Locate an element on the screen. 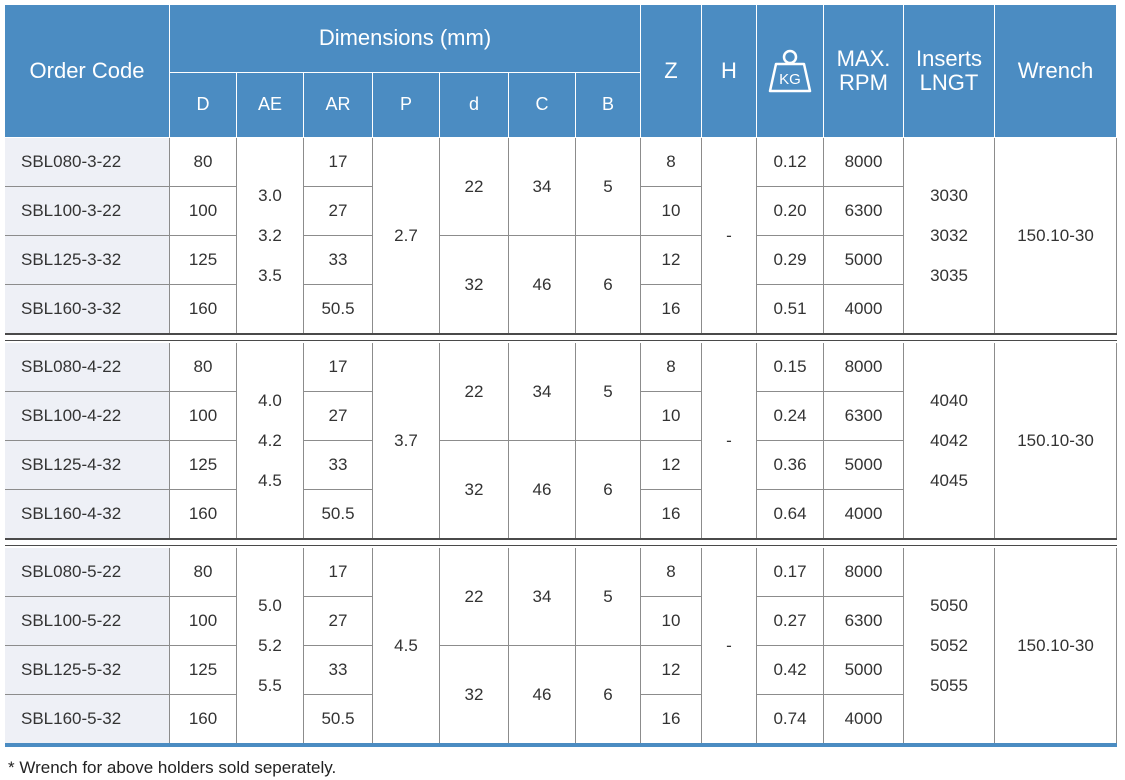 This screenshot has height=780, width=1125. order-code-text: SBL080-3-22 is located at coordinates (71, 161).